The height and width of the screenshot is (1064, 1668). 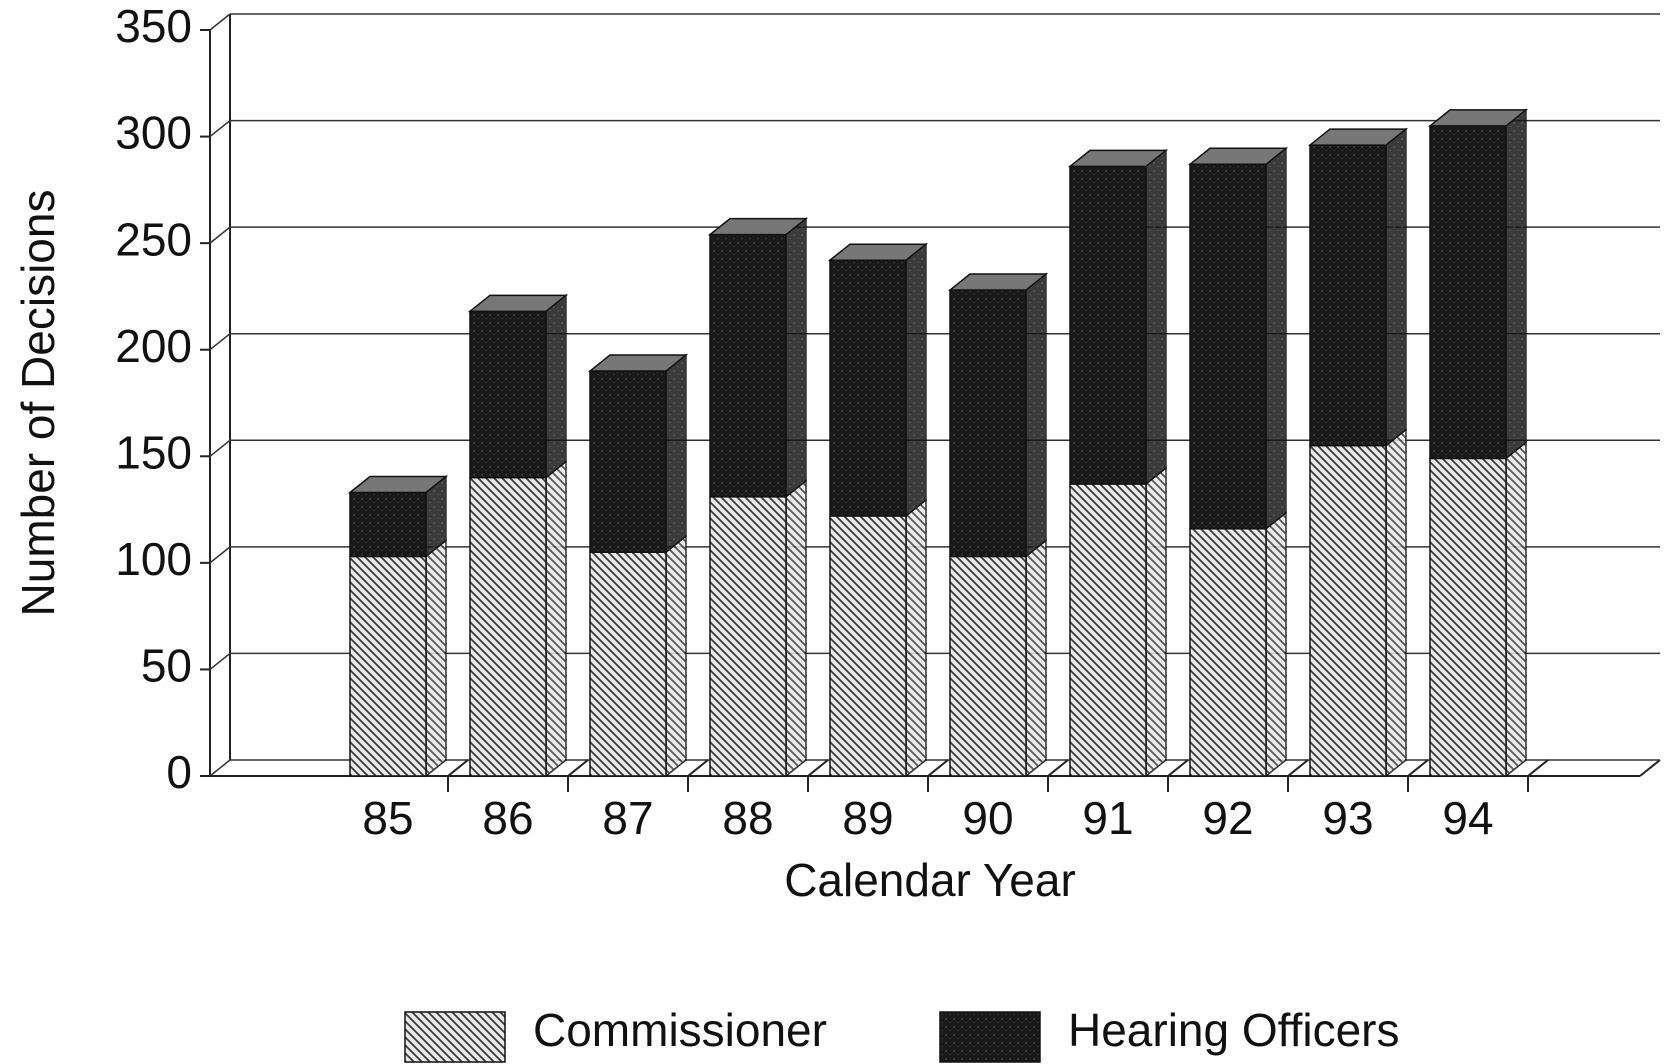 What do you see at coordinates (153, 133) in the screenshot?
I see `y-tick-label: 300` at bounding box center [153, 133].